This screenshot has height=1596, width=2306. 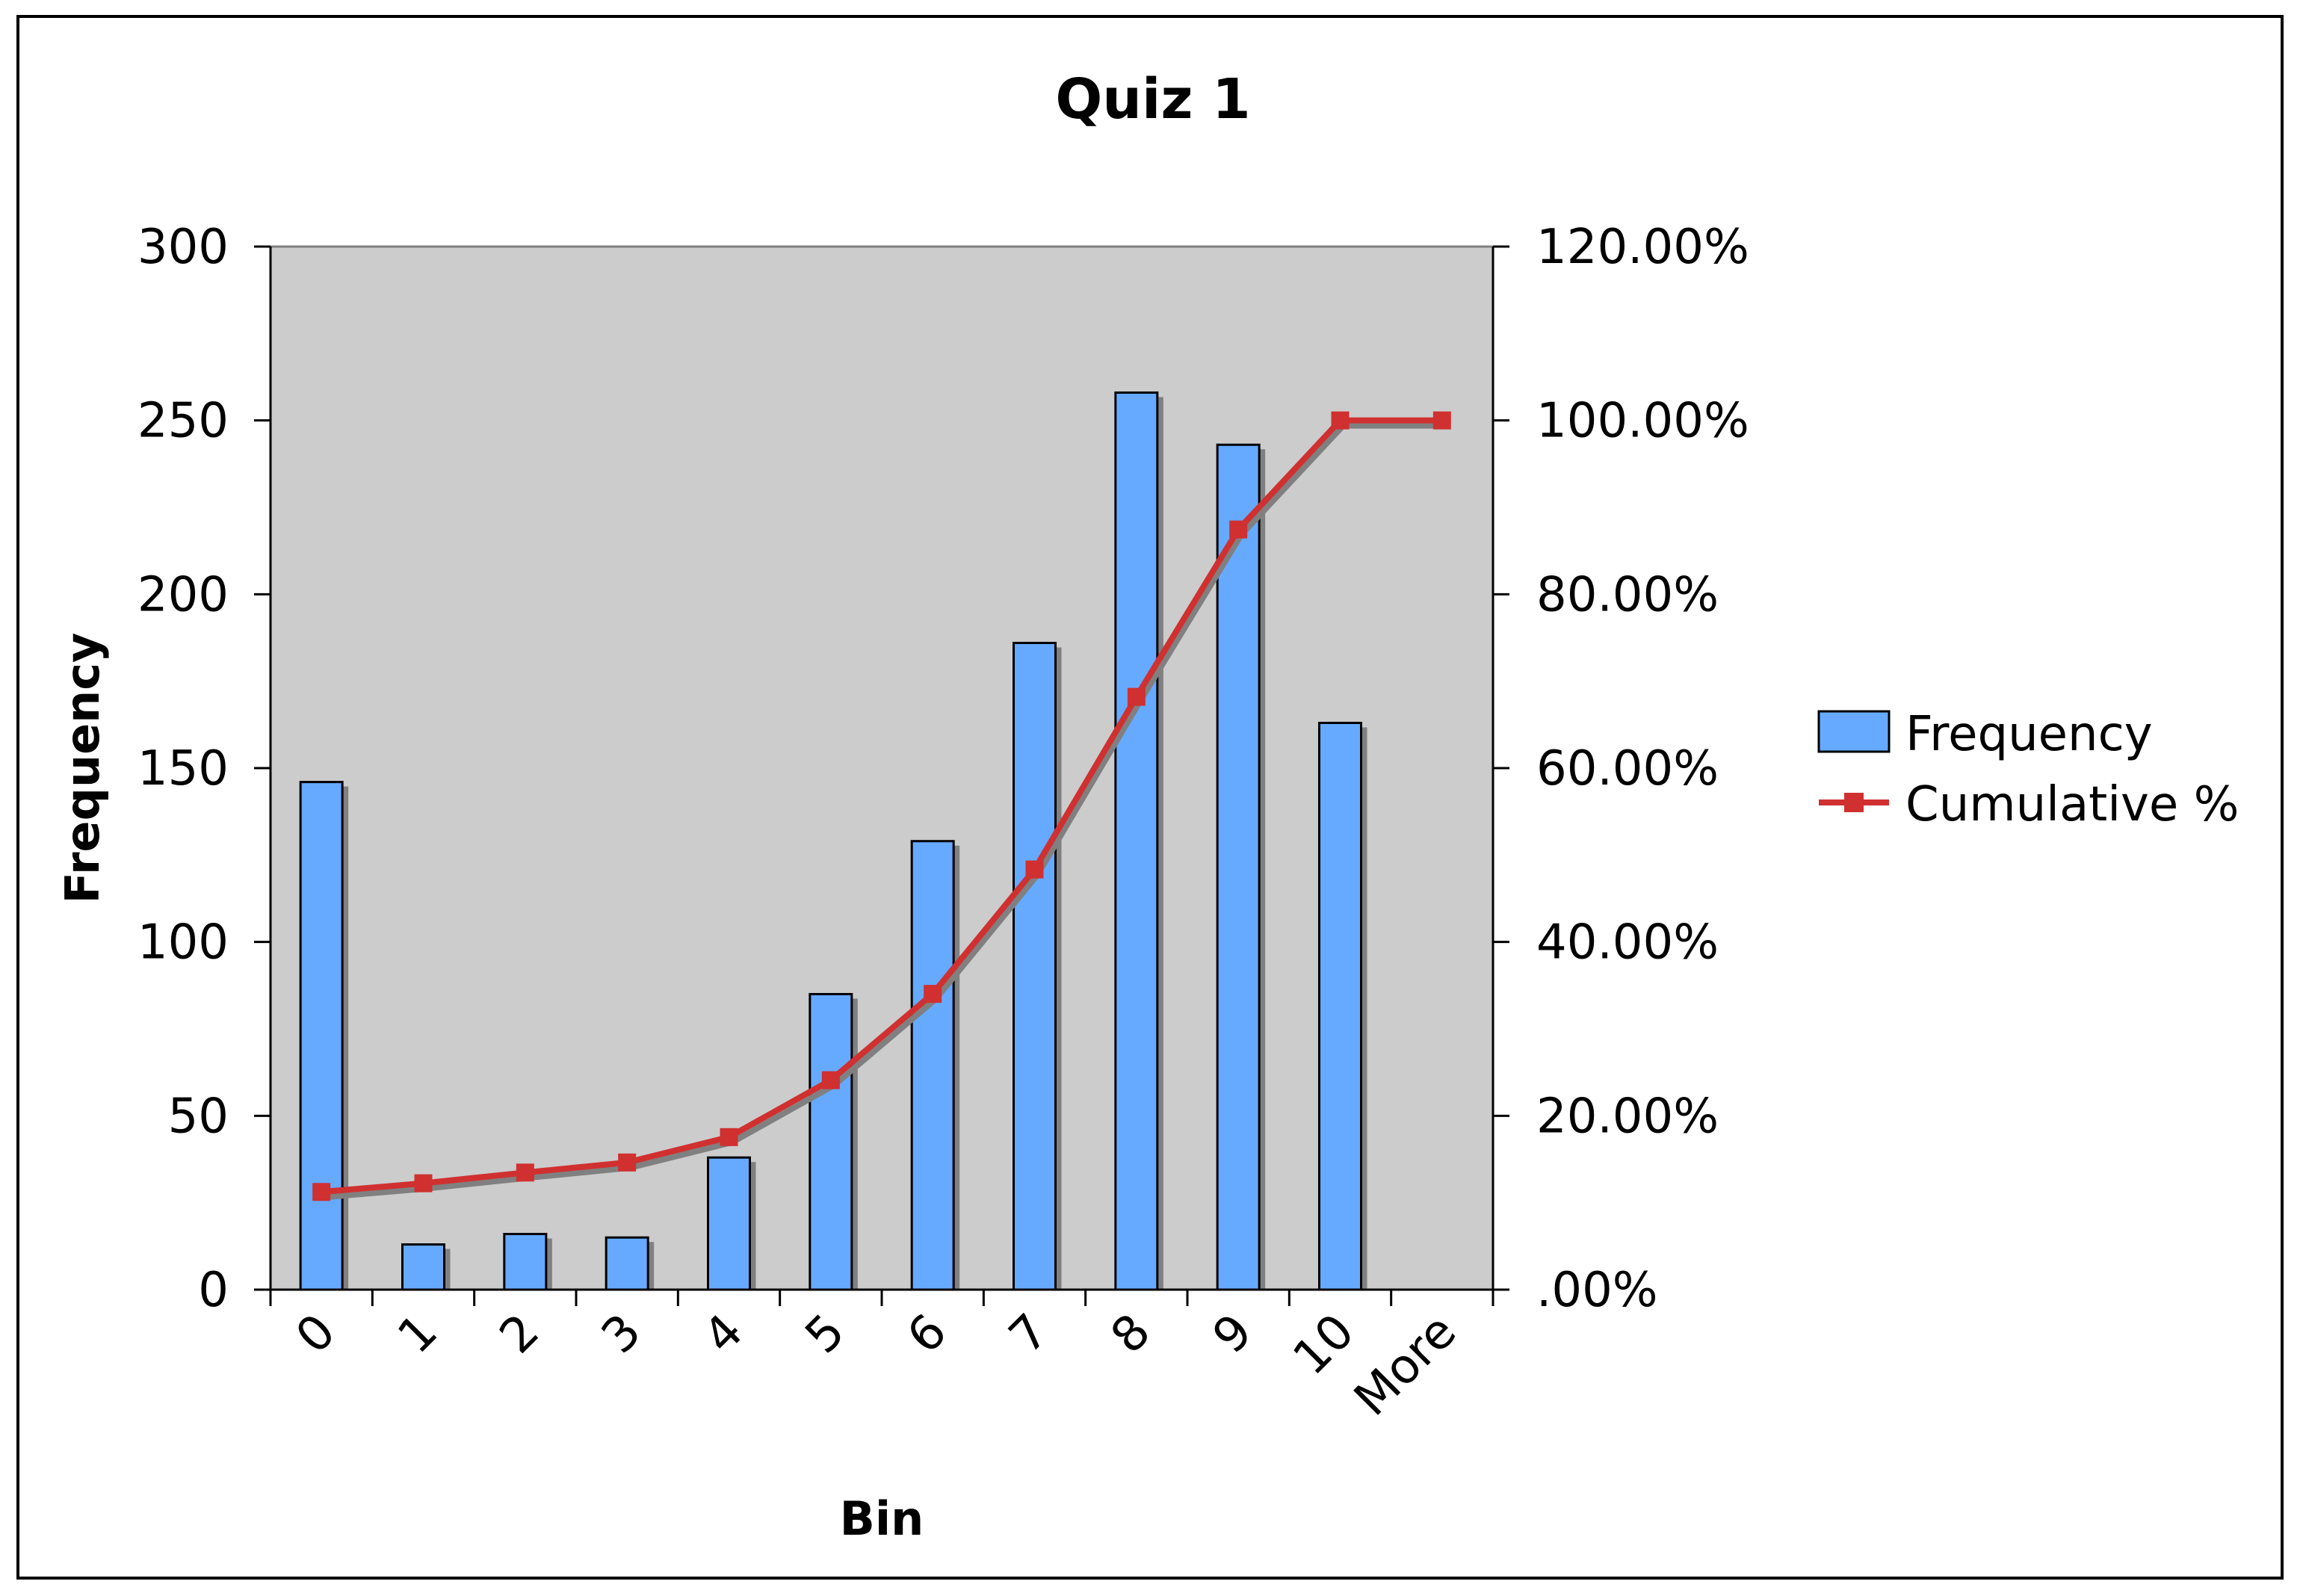 What do you see at coordinates (183, 595) in the screenshot?
I see `y-tick-label: 200` at bounding box center [183, 595].